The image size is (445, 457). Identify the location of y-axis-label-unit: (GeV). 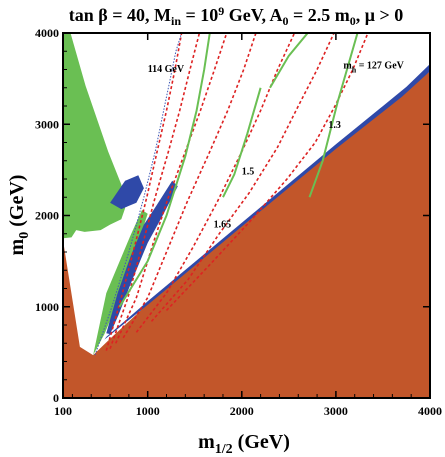
(17, 203).